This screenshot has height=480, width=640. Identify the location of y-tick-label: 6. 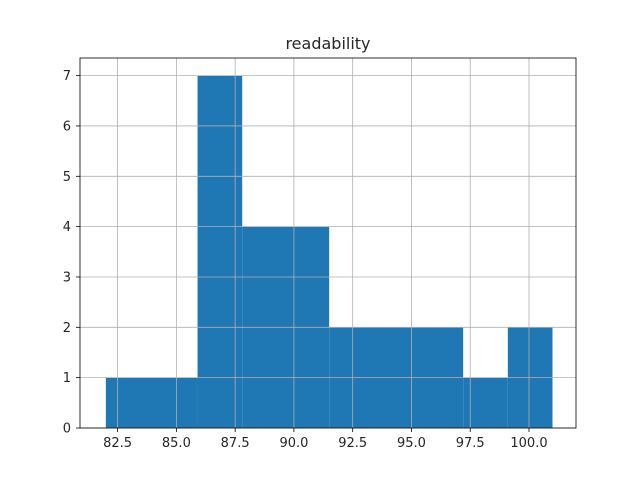
(67, 126).